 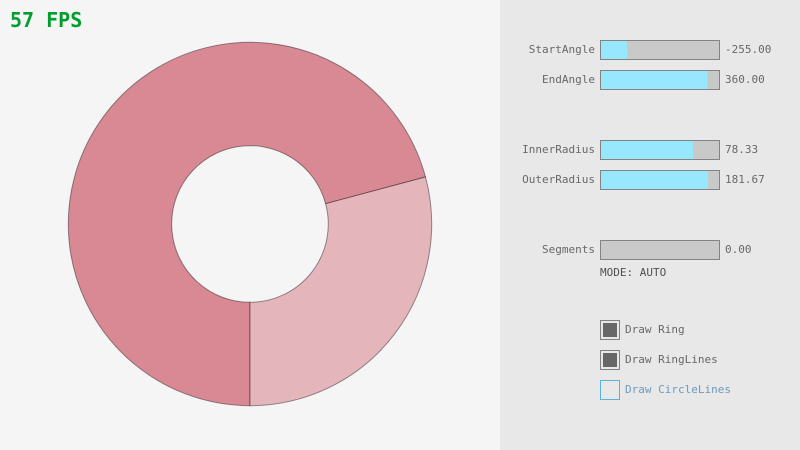 What do you see at coordinates (700, 330) in the screenshot?
I see `checkbox-draw-ring: Draw Ring` at bounding box center [700, 330].